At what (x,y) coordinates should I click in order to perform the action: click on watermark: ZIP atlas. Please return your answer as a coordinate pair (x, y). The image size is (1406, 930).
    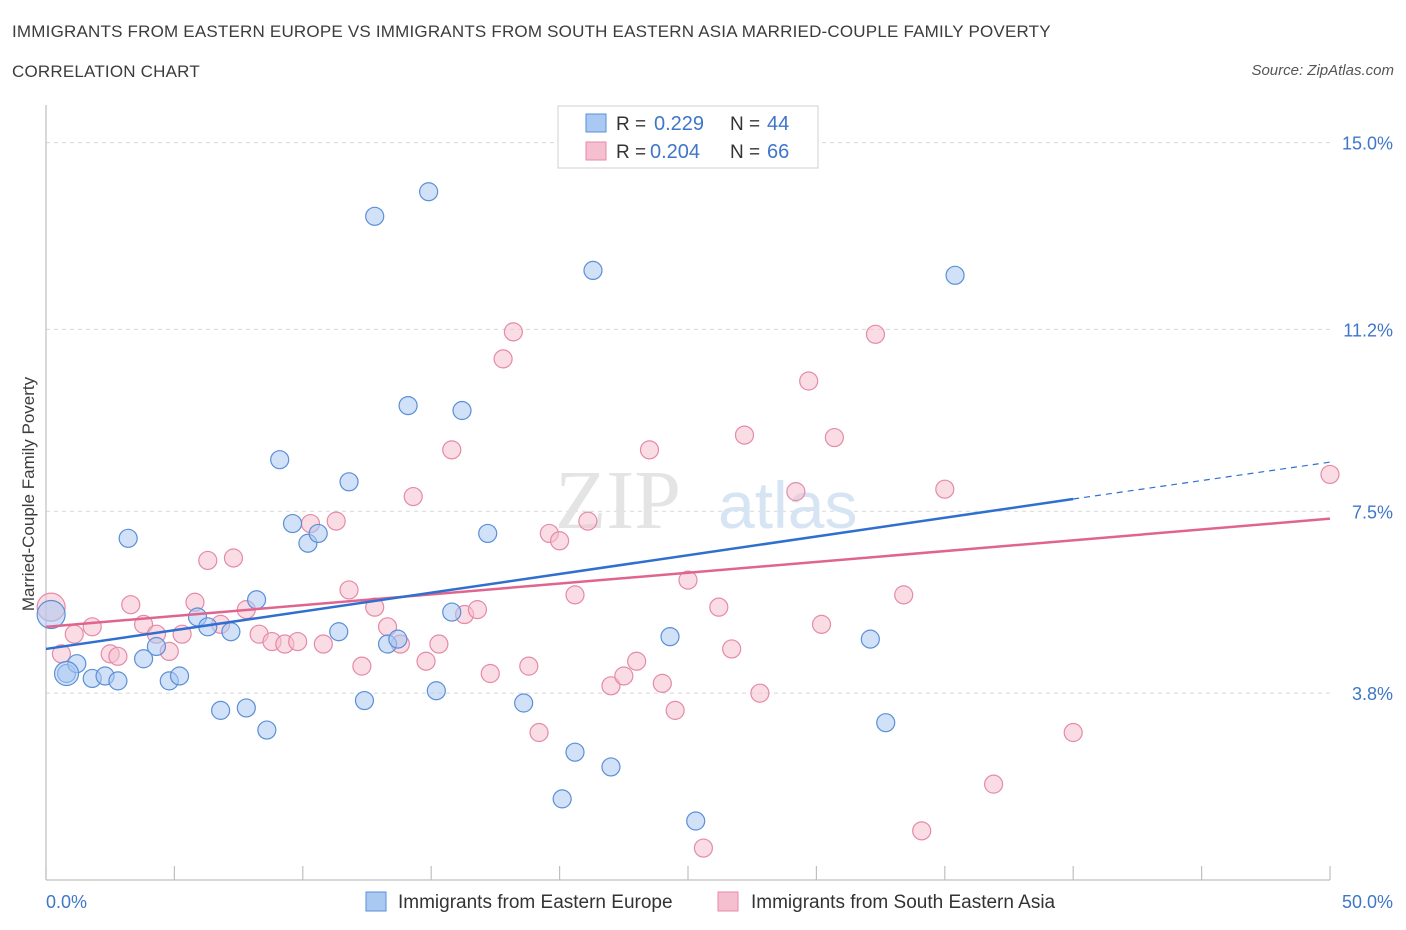
    Looking at the image, I should click on (706, 500).